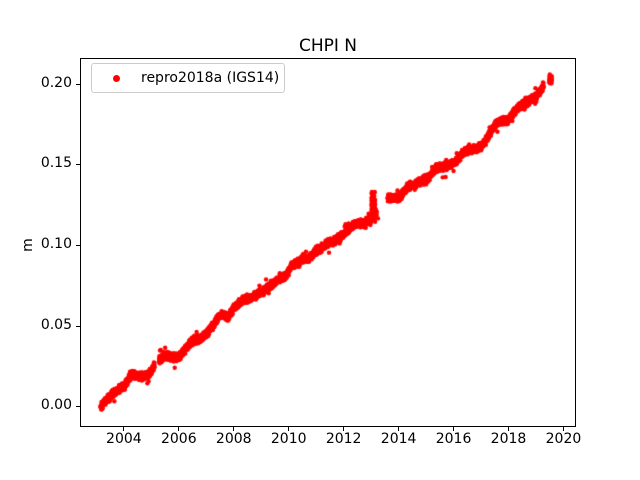  What do you see at coordinates (56, 243) in the screenshot?
I see `y-tick-label: 0.10` at bounding box center [56, 243].